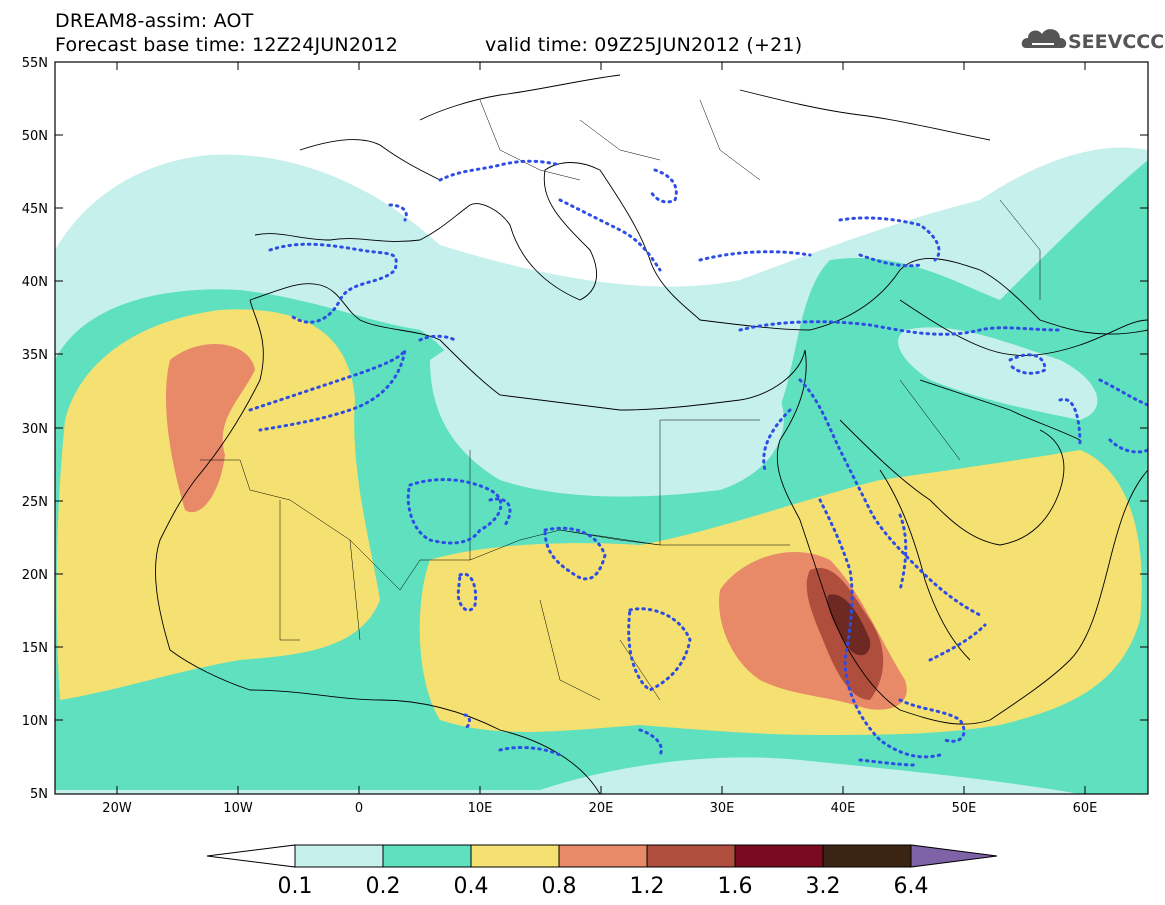  What do you see at coordinates (35, 63) in the screenshot?
I see `lat-label: 55N` at bounding box center [35, 63].